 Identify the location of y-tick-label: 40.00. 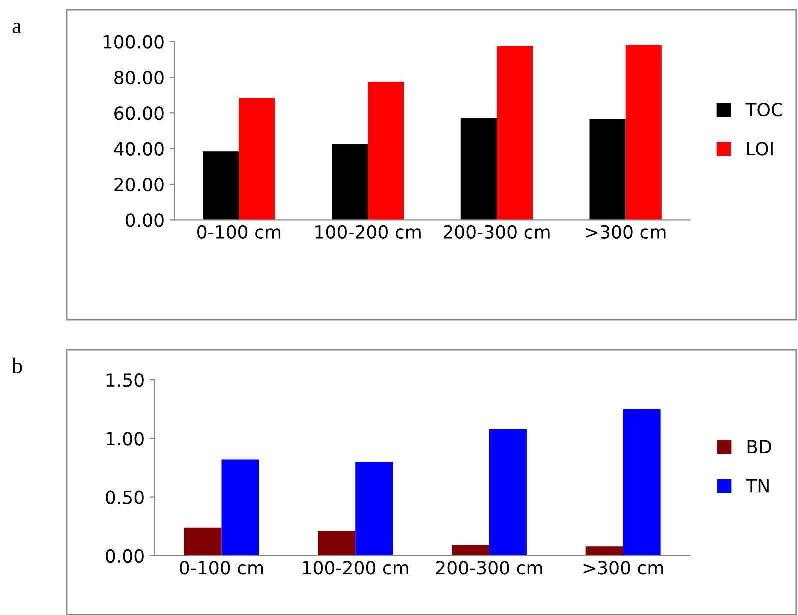
(139, 149).